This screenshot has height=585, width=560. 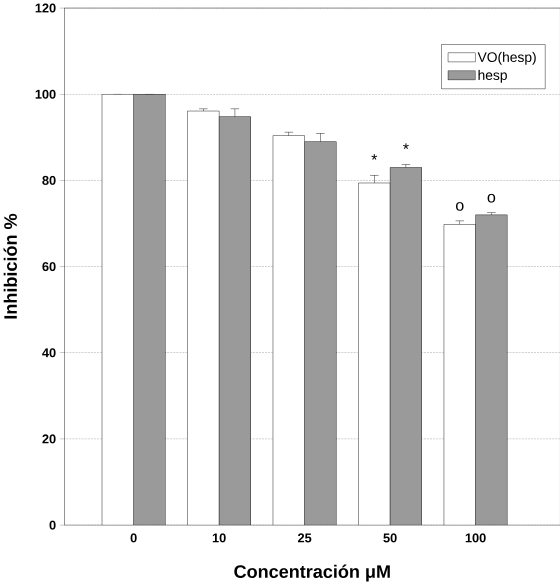 I want to click on x-tick-label: 0, so click(x=133, y=537).